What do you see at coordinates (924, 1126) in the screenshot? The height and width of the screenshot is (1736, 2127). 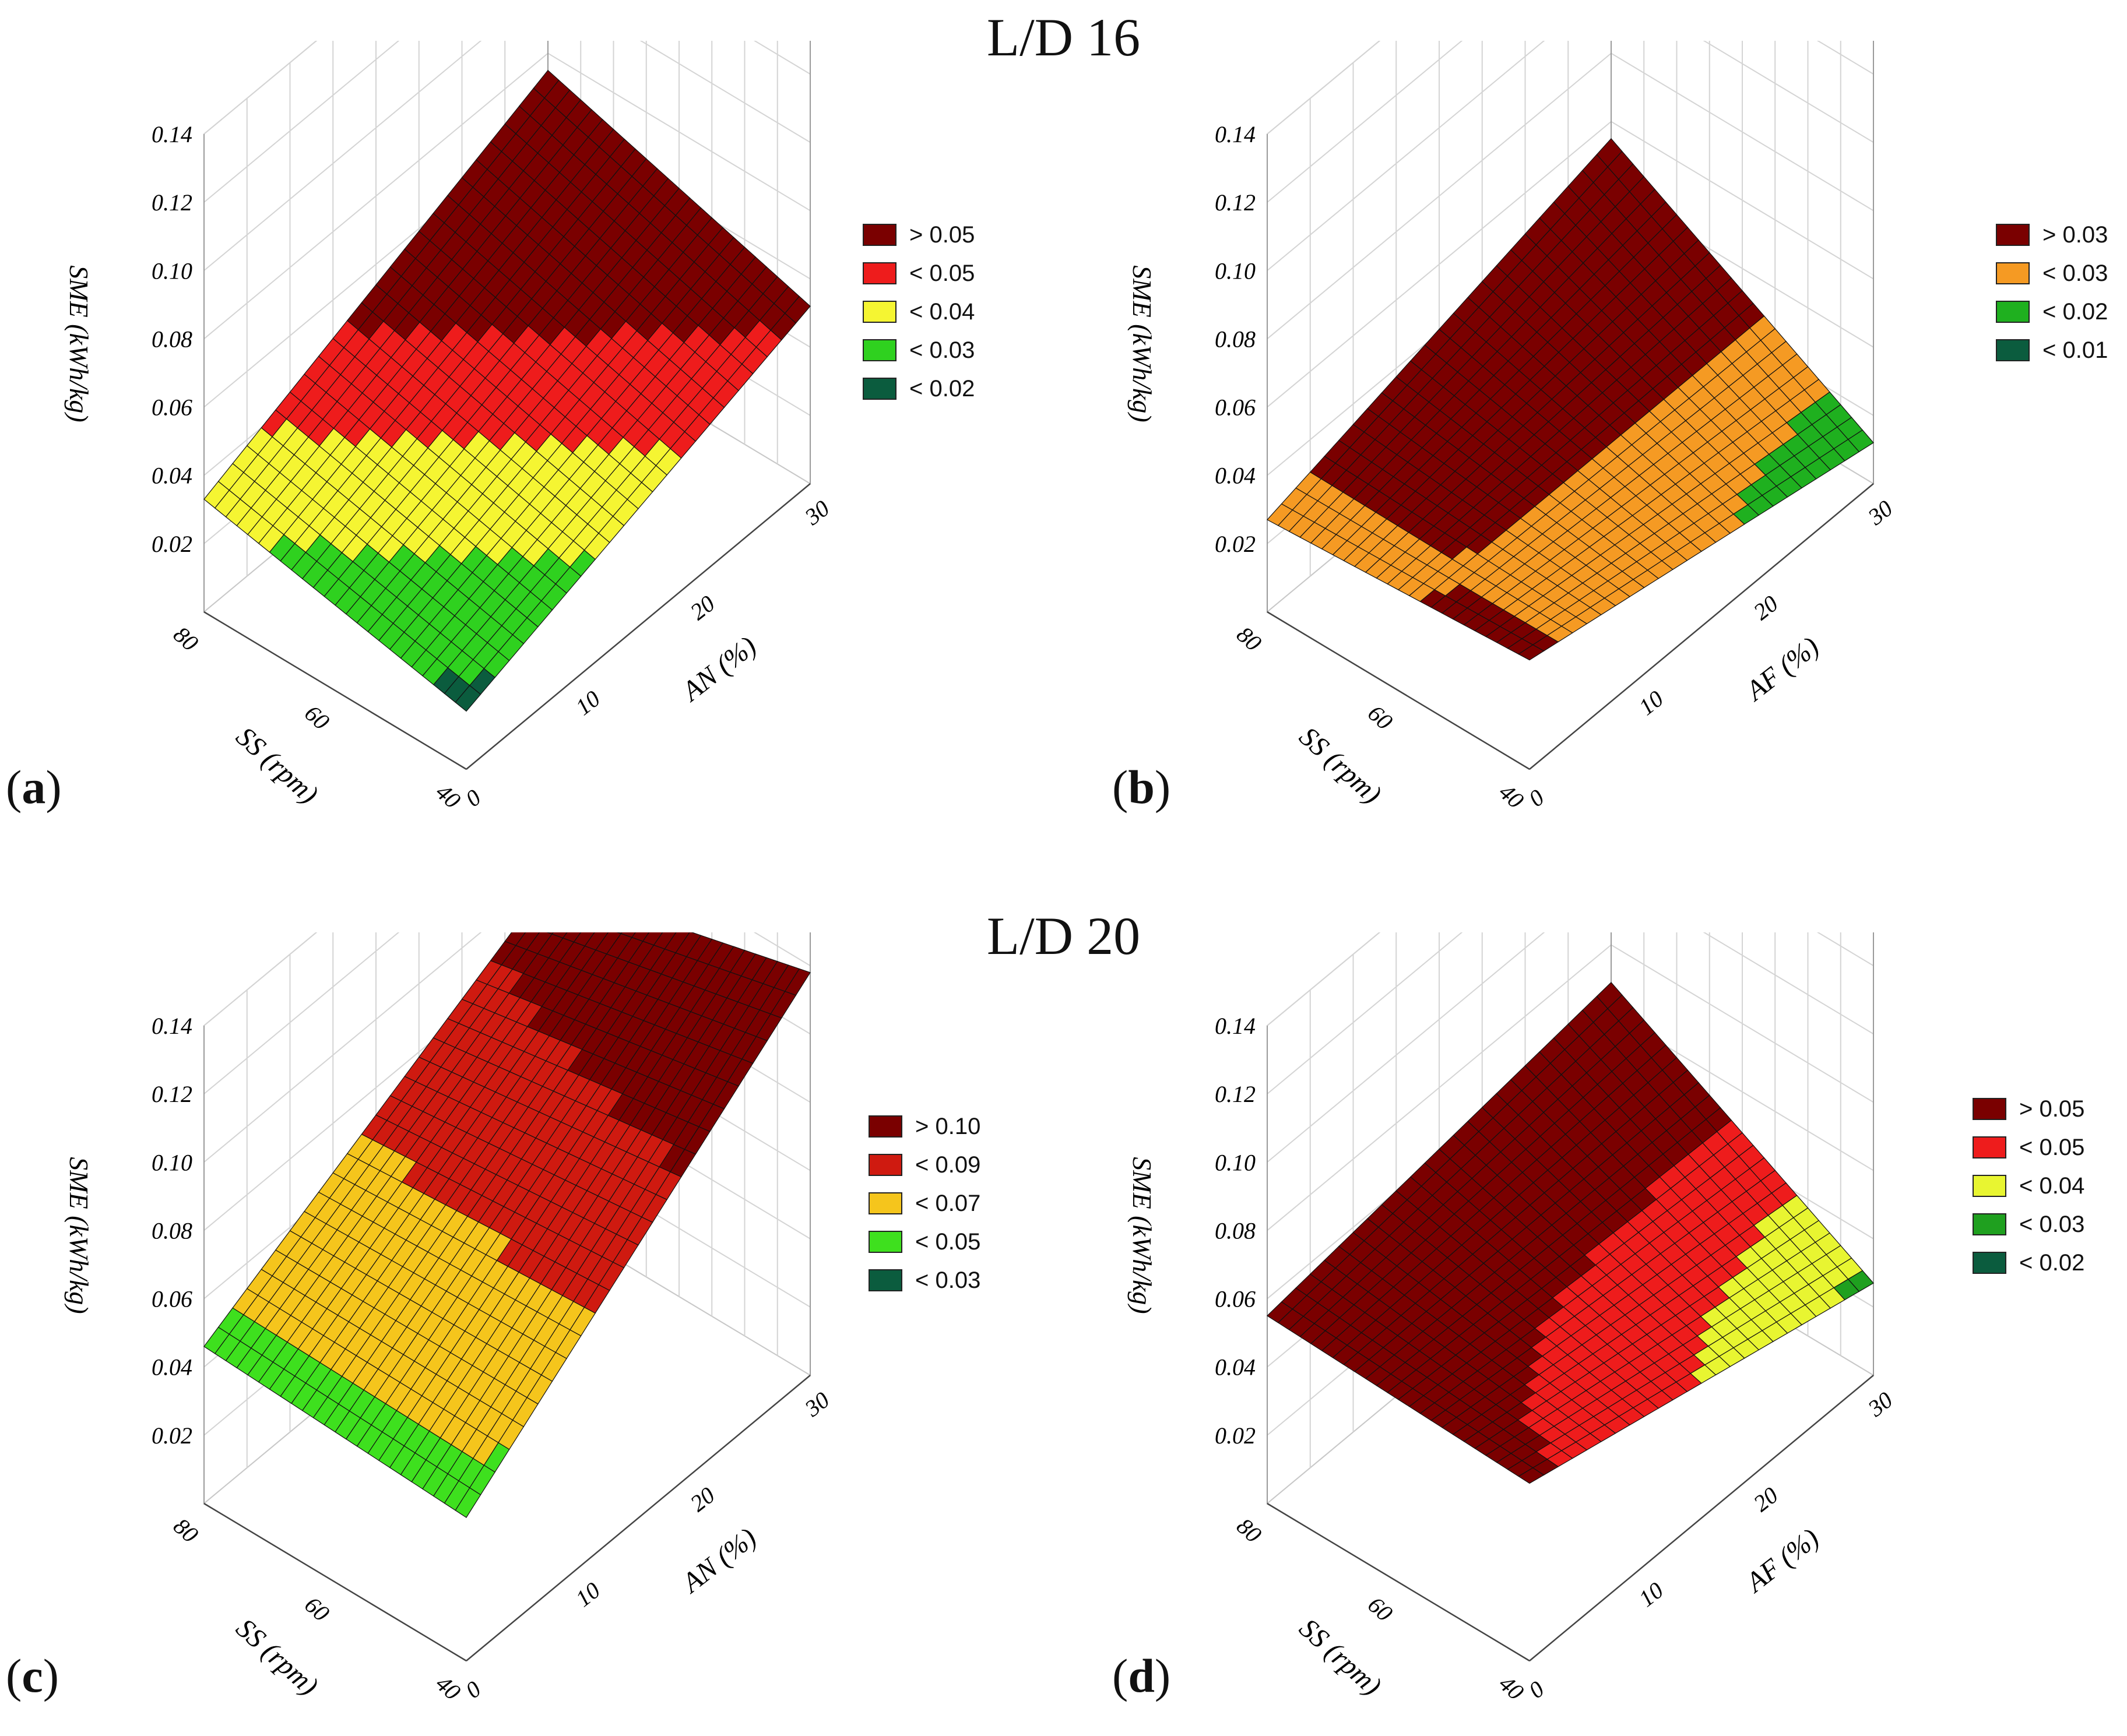 I see `legend-item: > 0.10` at bounding box center [924, 1126].